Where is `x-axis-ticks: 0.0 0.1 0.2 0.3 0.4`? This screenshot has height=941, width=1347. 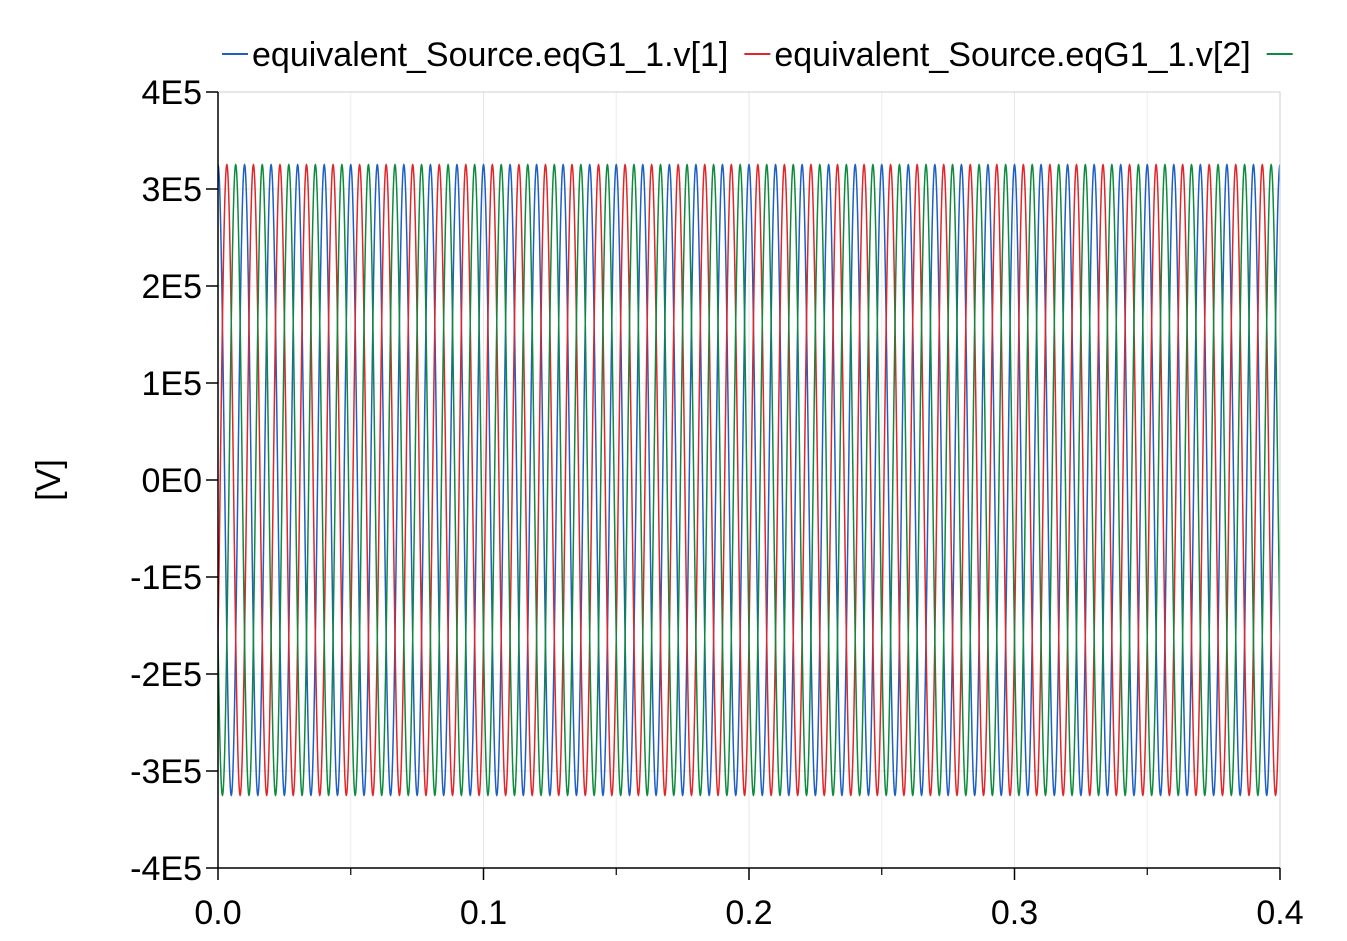 x-axis-ticks: 0.0 0.1 0.2 0.3 0.4 is located at coordinates (749, 900).